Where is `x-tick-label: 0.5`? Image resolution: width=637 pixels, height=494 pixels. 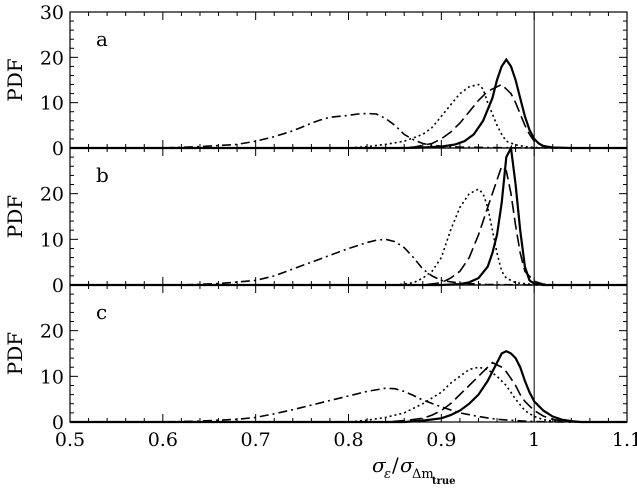
x-tick-label: 0.5 is located at coordinates (70, 440).